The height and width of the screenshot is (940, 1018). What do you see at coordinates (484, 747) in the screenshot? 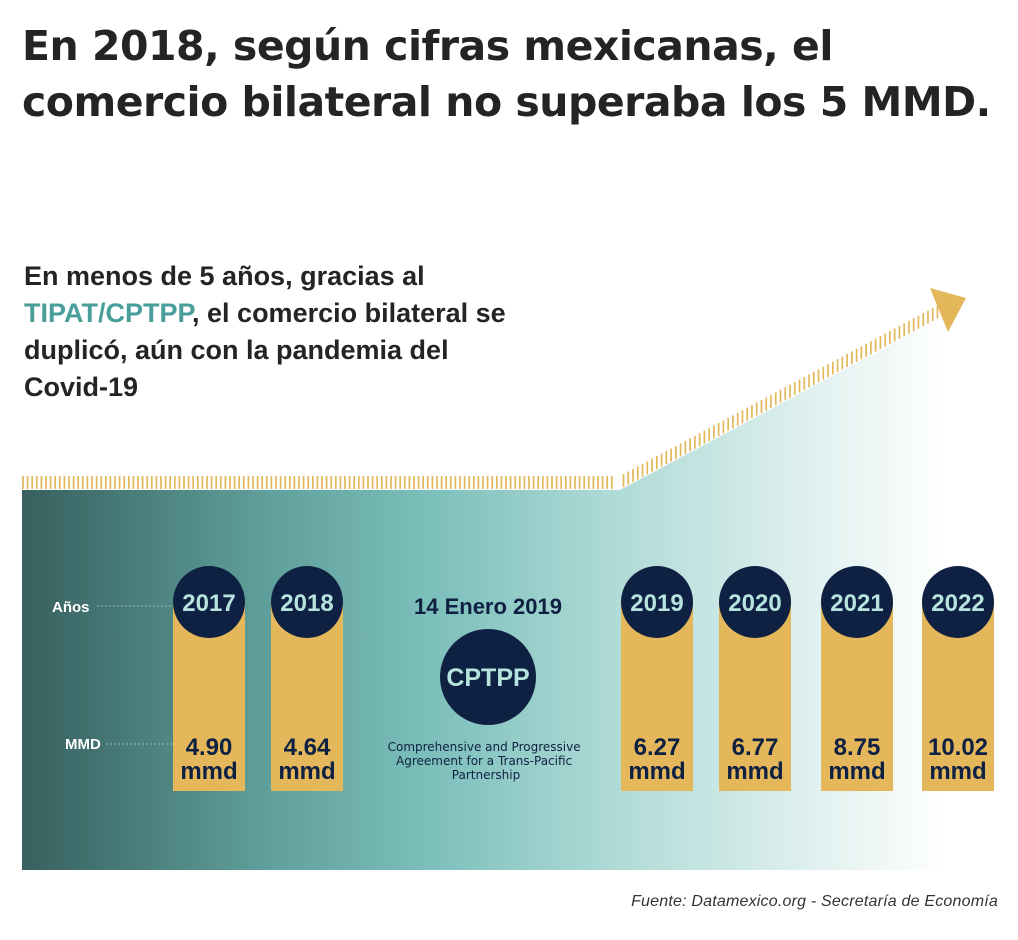
I see `cptpp-description-line: Comprehensive and Progressive` at bounding box center [484, 747].